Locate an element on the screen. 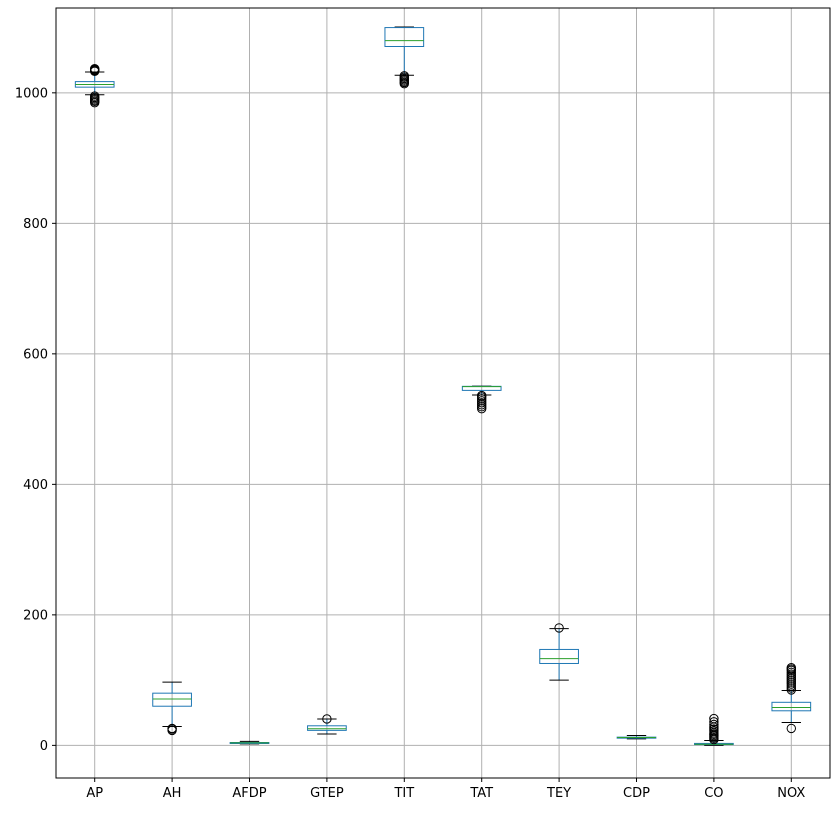 The height and width of the screenshot is (813, 839). x-tick-label: NOX is located at coordinates (791, 793).